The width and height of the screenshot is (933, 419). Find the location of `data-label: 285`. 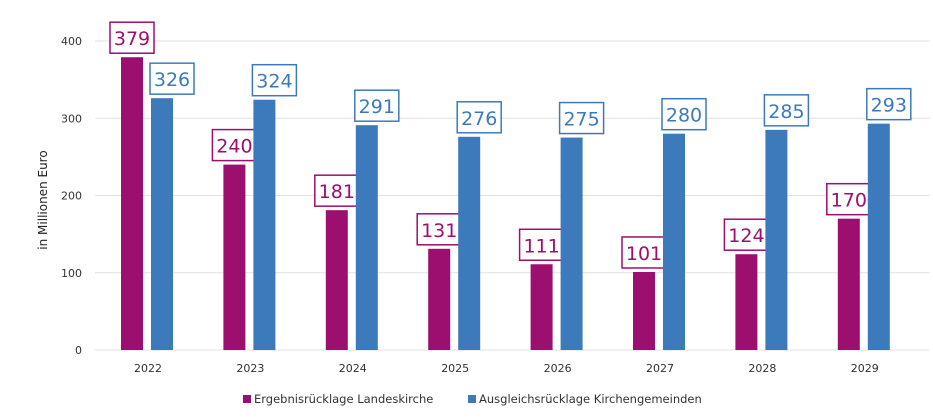

data-label: 285 is located at coordinates (786, 112).